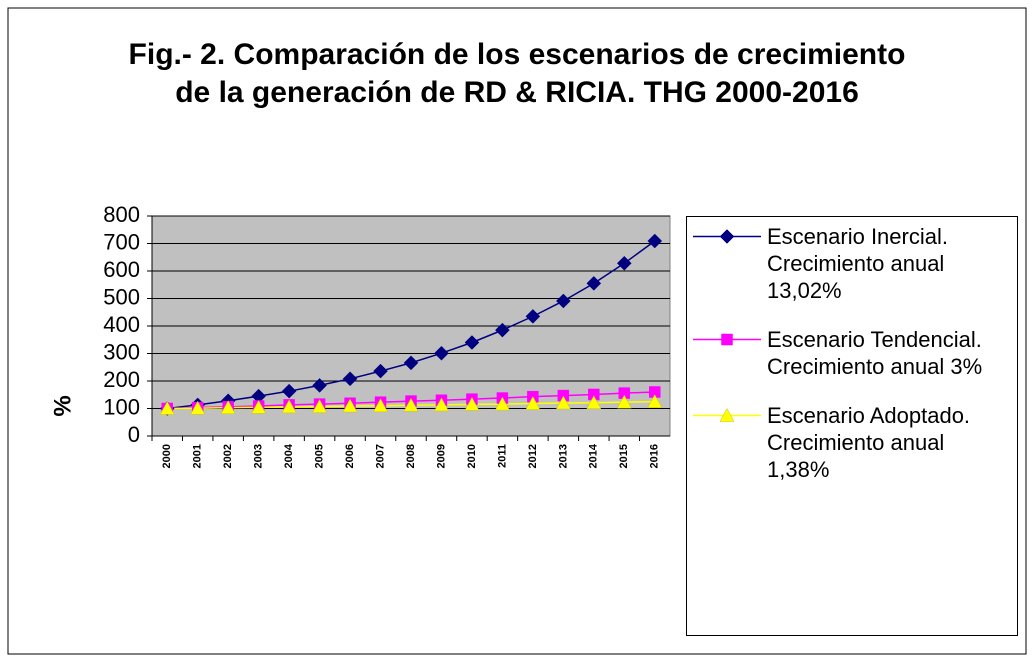 The width and height of the screenshot is (1034, 662). Describe the element at coordinates (411, 456) in the screenshot. I see `x-tick-label: 2008` at that location.